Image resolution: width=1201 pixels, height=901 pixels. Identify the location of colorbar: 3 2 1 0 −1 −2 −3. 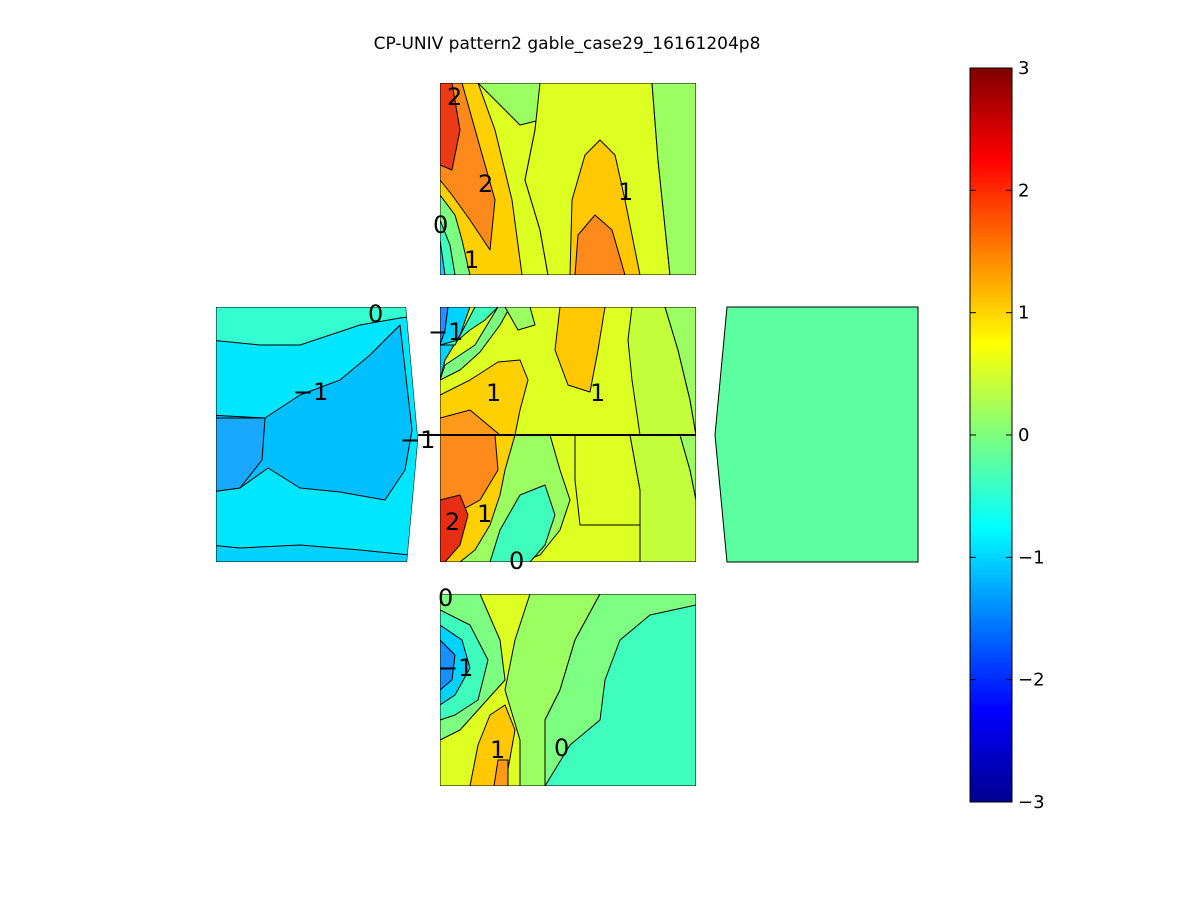
(1007, 435).